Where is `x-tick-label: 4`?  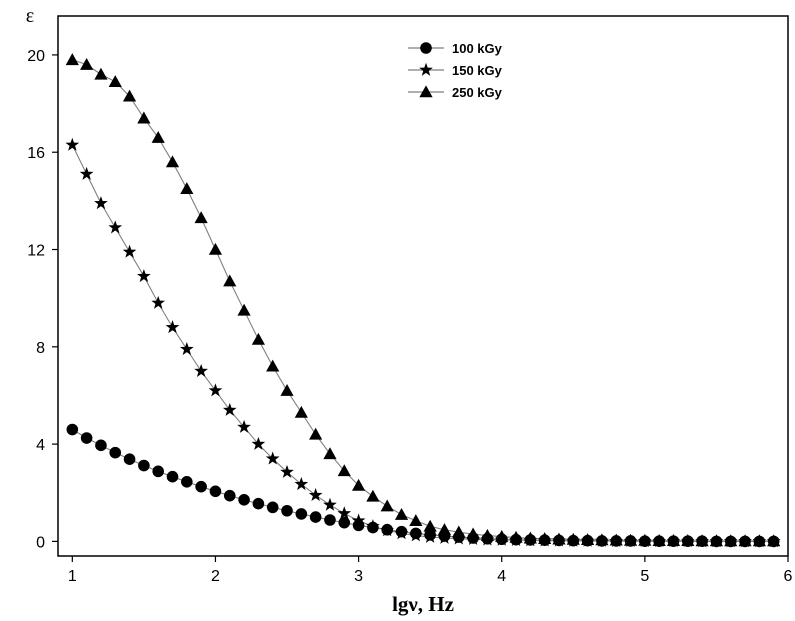
x-tick-label: 4 is located at coordinates (501, 576).